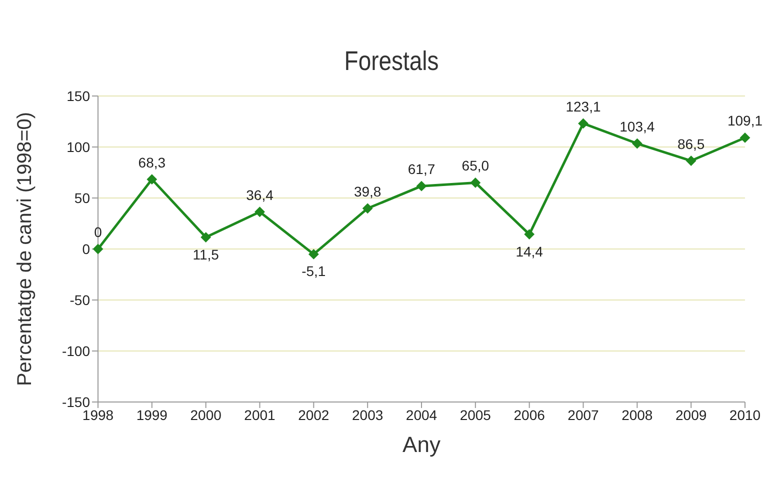 The width and height of the screenshot is (783, 480). Describe the element at coordinates (529, 251) in the screenshot. I see `text: 14,4` at that location.